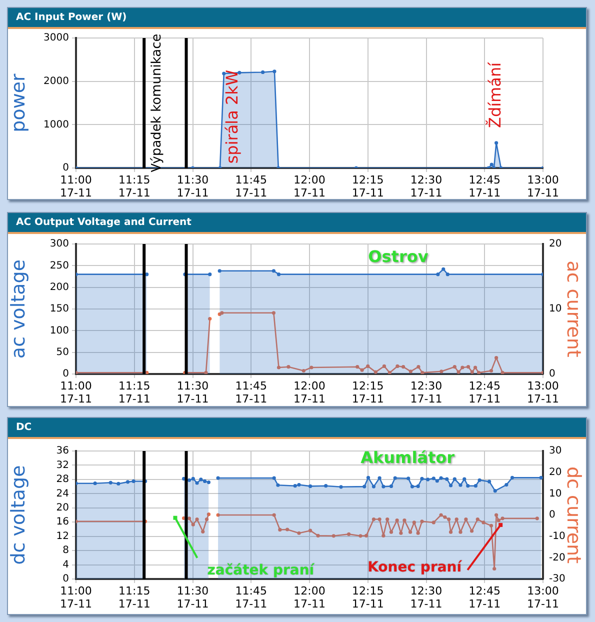  I want to click on annotation: Ostrov, so click(398, 256).